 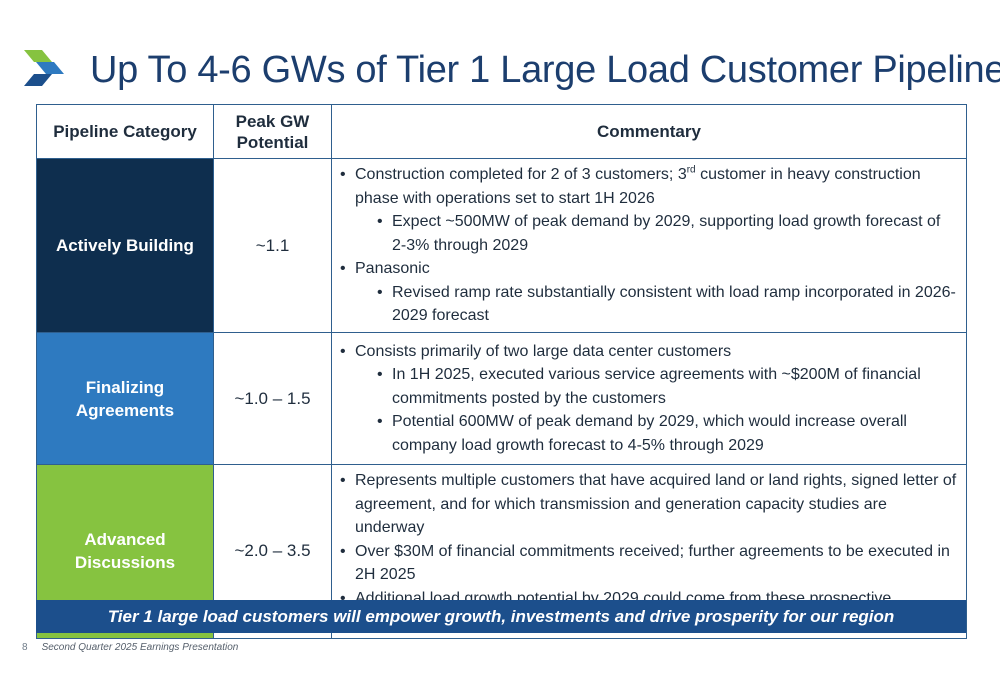 What do you see at coordinates (25, 647) in the screenshot?
I see `page-number: 8` at bounding box center [25, 647].